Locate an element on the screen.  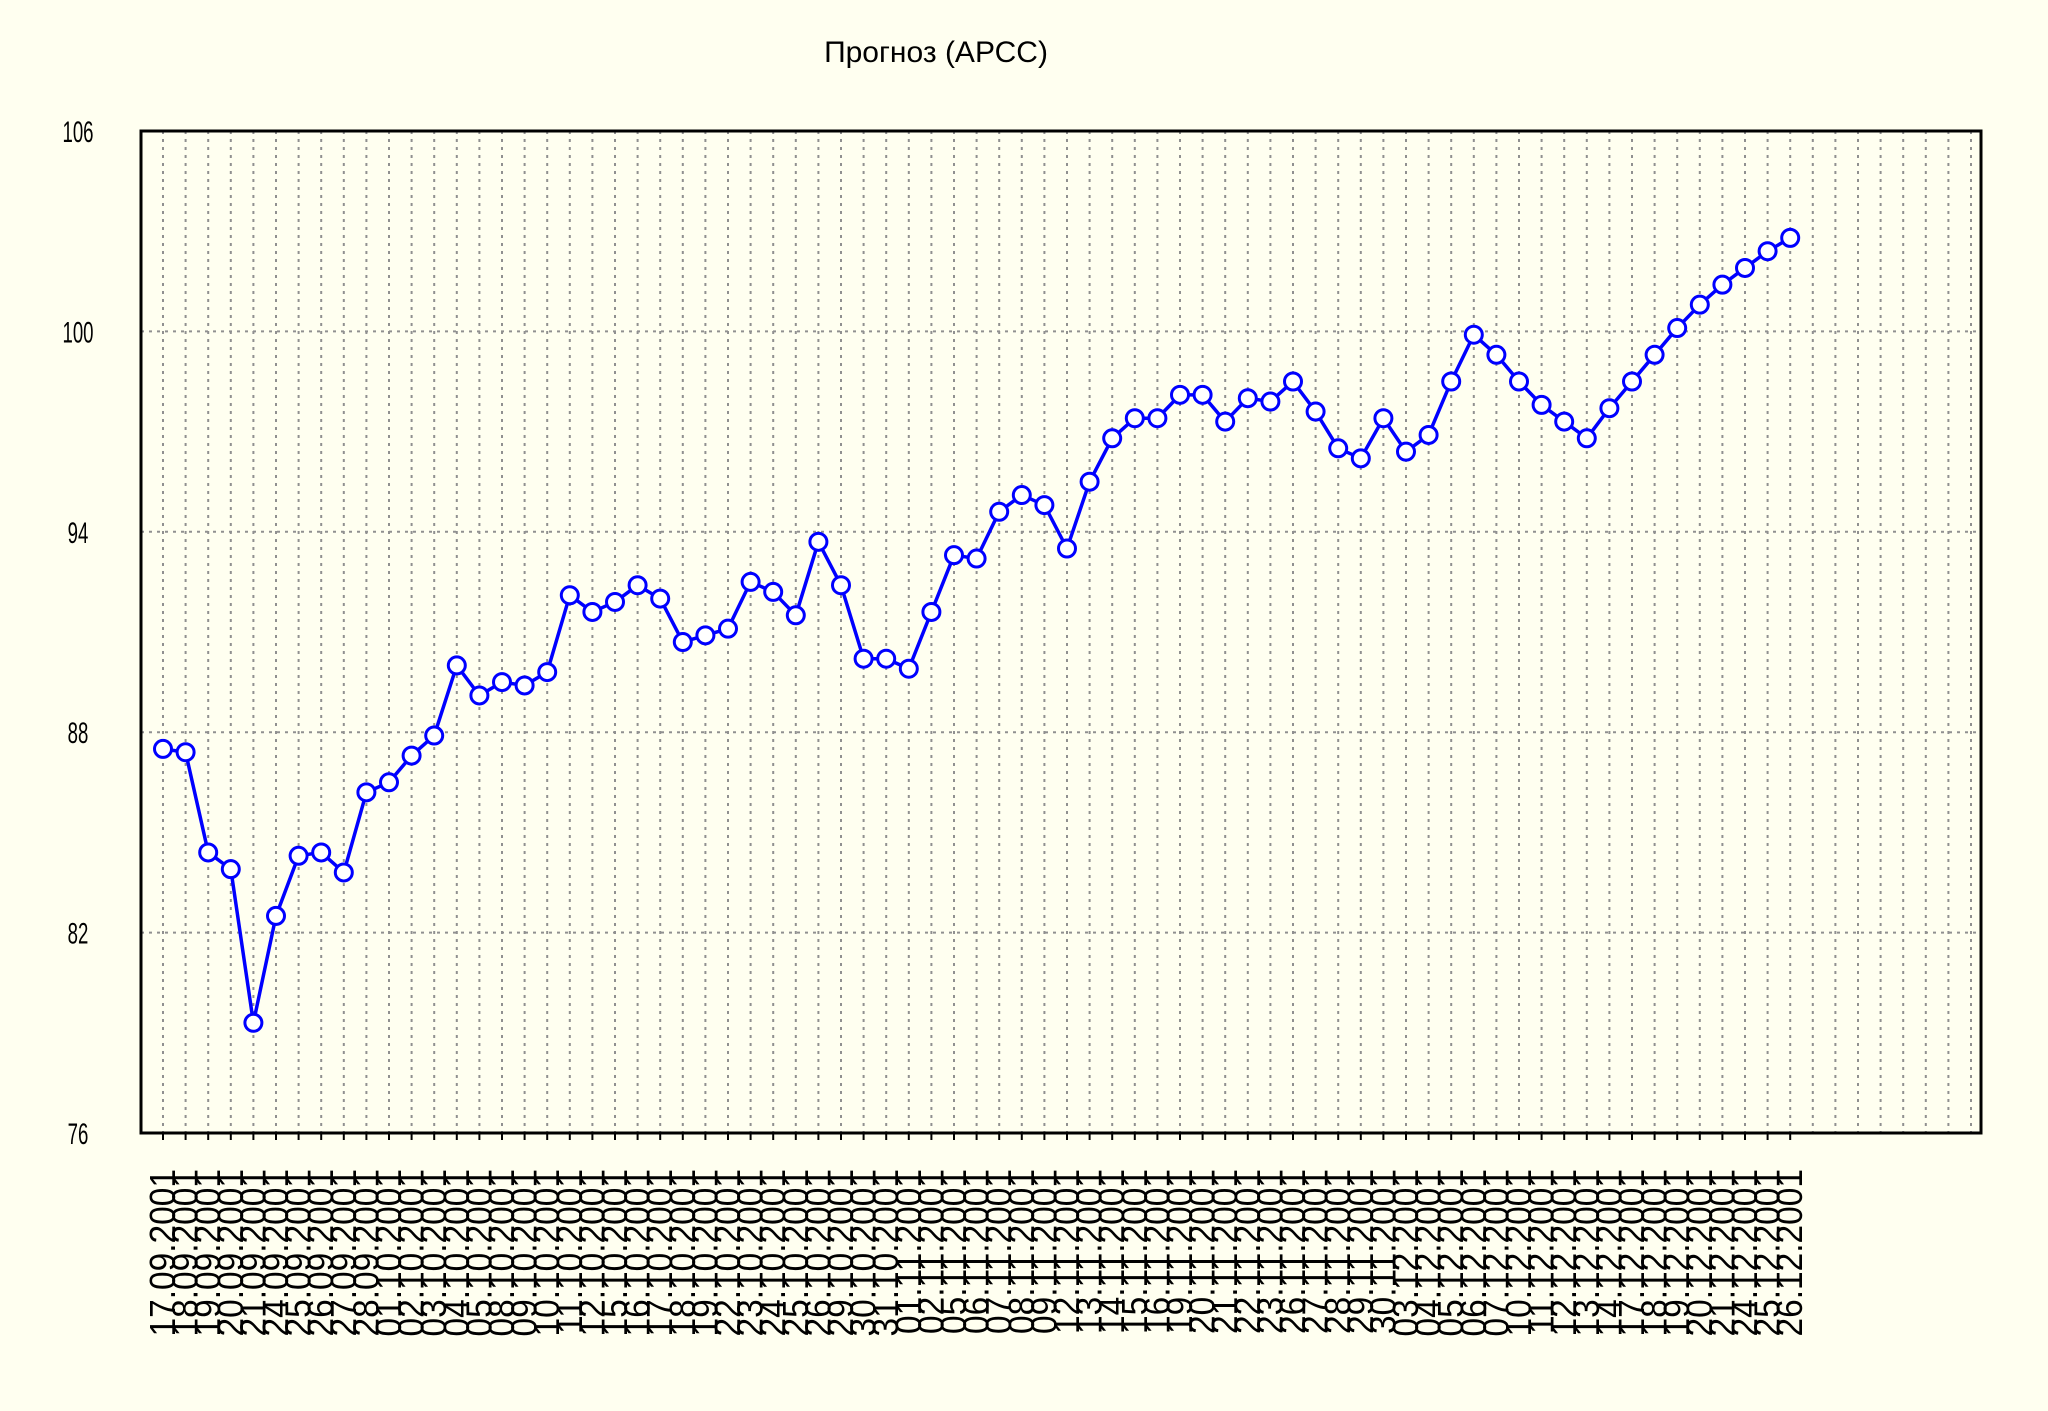
x-tick-label: 03.12.2001 is located at coordinates (1406, 1253).